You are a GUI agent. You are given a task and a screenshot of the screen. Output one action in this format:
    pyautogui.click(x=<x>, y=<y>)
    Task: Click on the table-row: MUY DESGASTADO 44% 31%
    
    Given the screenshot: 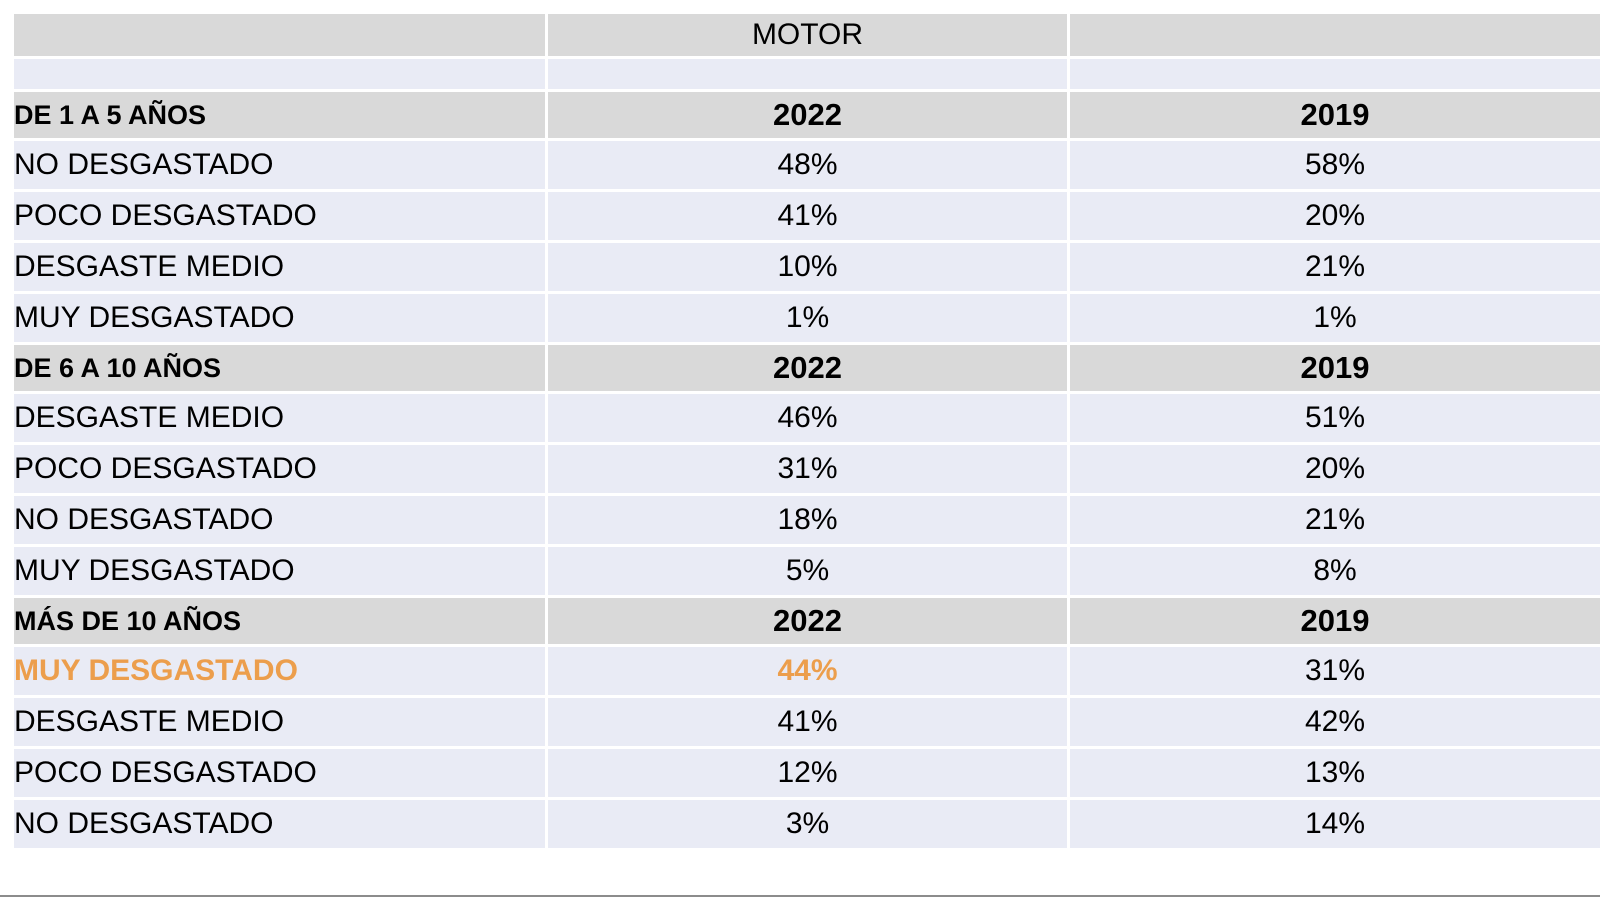 What is the action you would take?
    pyautogui.click(x=807, y=672)
    